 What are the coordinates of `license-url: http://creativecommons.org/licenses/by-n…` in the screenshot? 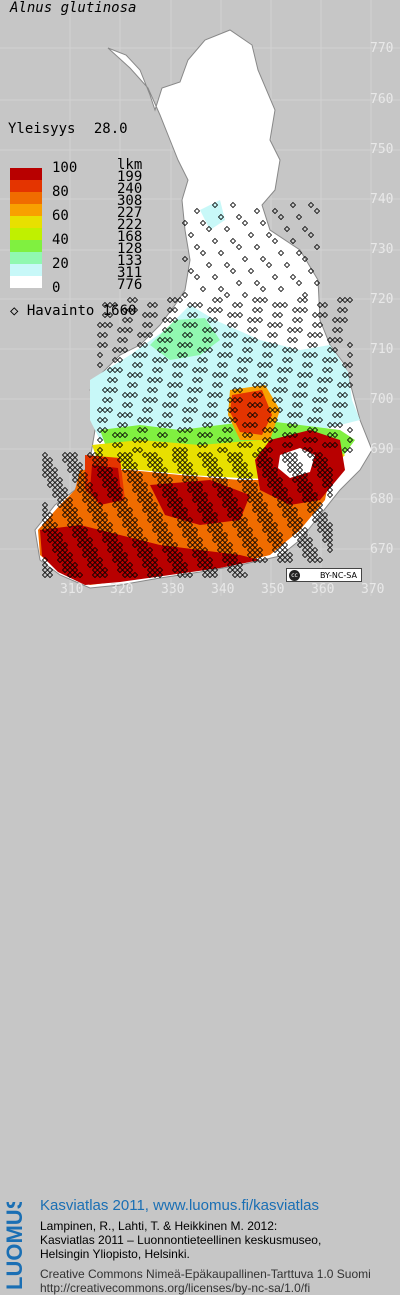 It's located at (175, 1288).